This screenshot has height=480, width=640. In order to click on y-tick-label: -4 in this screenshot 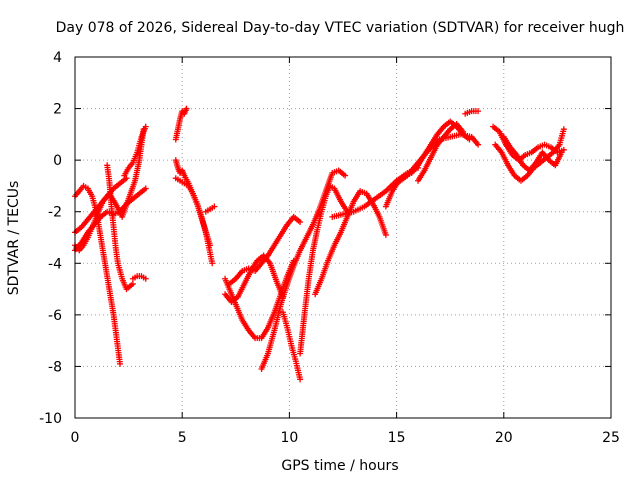, I will do `click(55, 264)`.